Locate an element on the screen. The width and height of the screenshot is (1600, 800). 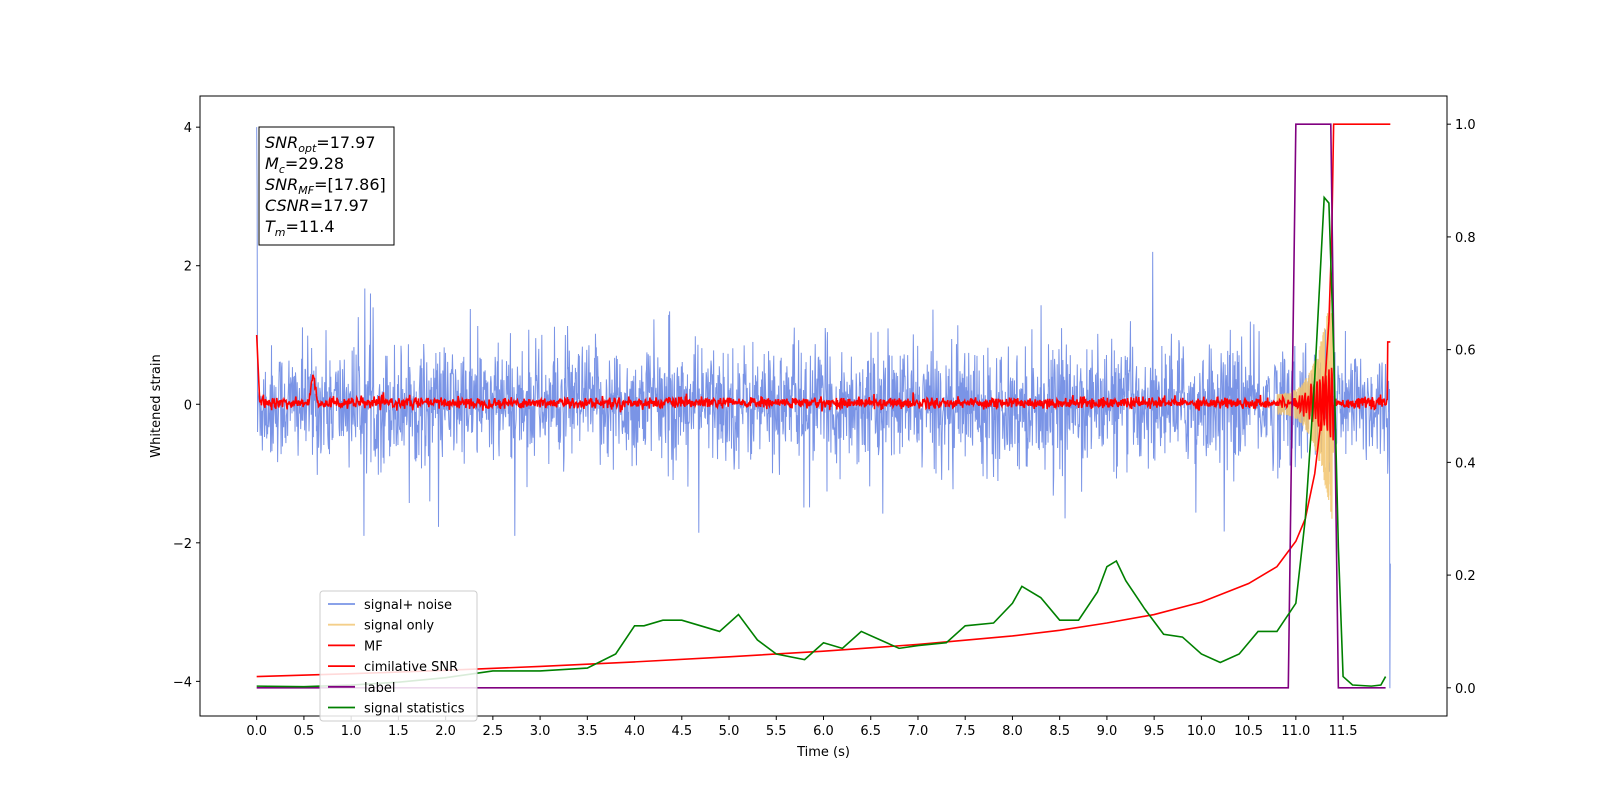
x-tick-label: 4.0 is located at coordinates (634, 731).